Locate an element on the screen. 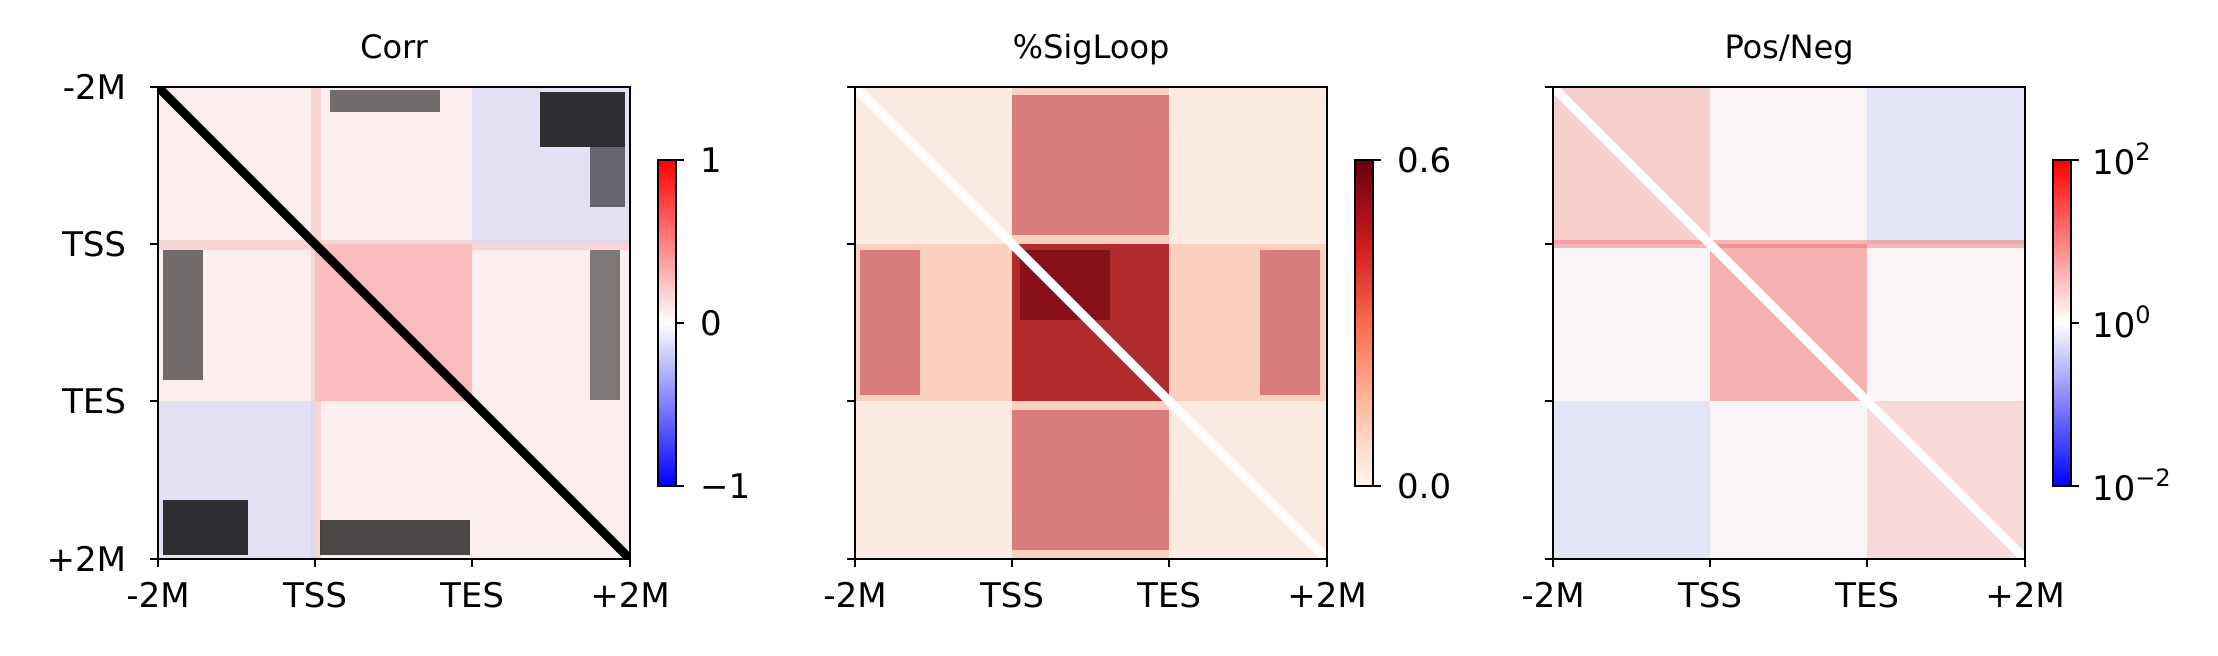  colorbar-tick-label: −1 is located at coordinates (725, 487).